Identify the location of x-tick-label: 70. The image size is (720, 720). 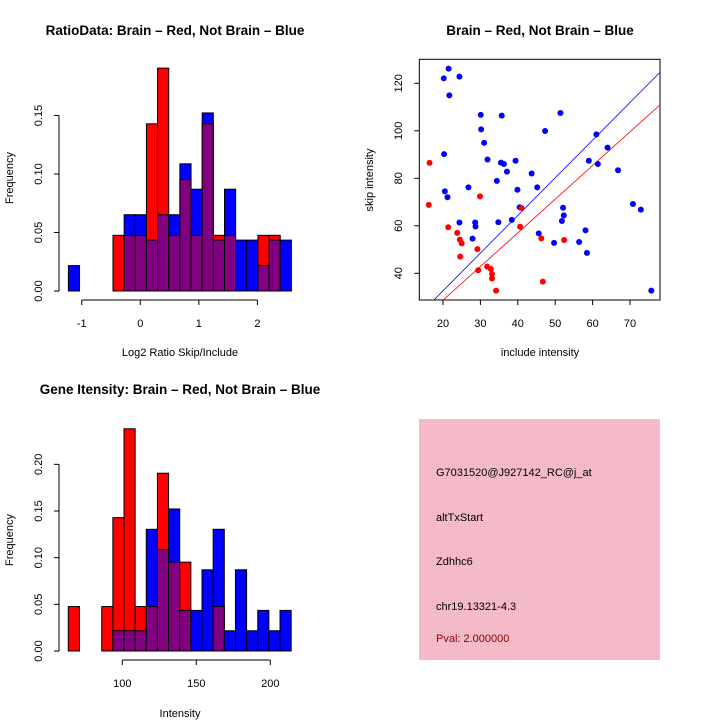
(630, 324).